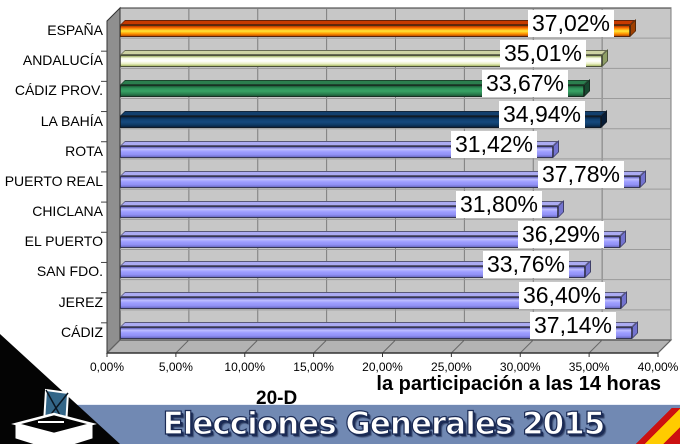  Describe the element at coordinates (560, 235) in the screenshot. I see `bar-value-label: 36,29%` at that location.